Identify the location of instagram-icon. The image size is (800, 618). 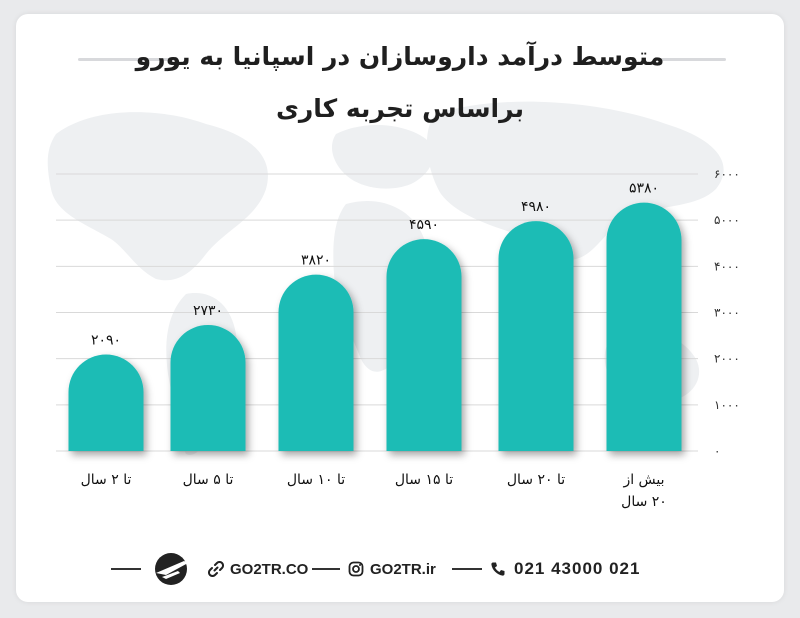
(356, 569).